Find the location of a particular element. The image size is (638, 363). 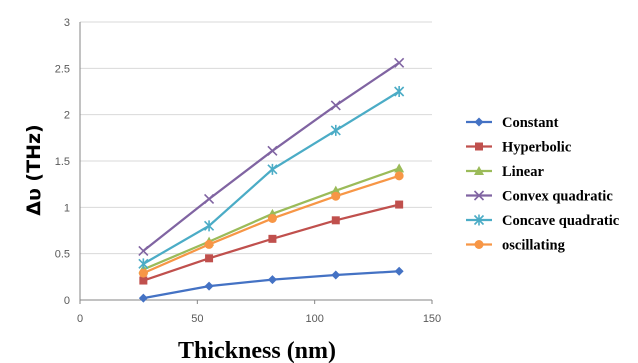

legend-label: Linear is located at coordinates (523, 172).